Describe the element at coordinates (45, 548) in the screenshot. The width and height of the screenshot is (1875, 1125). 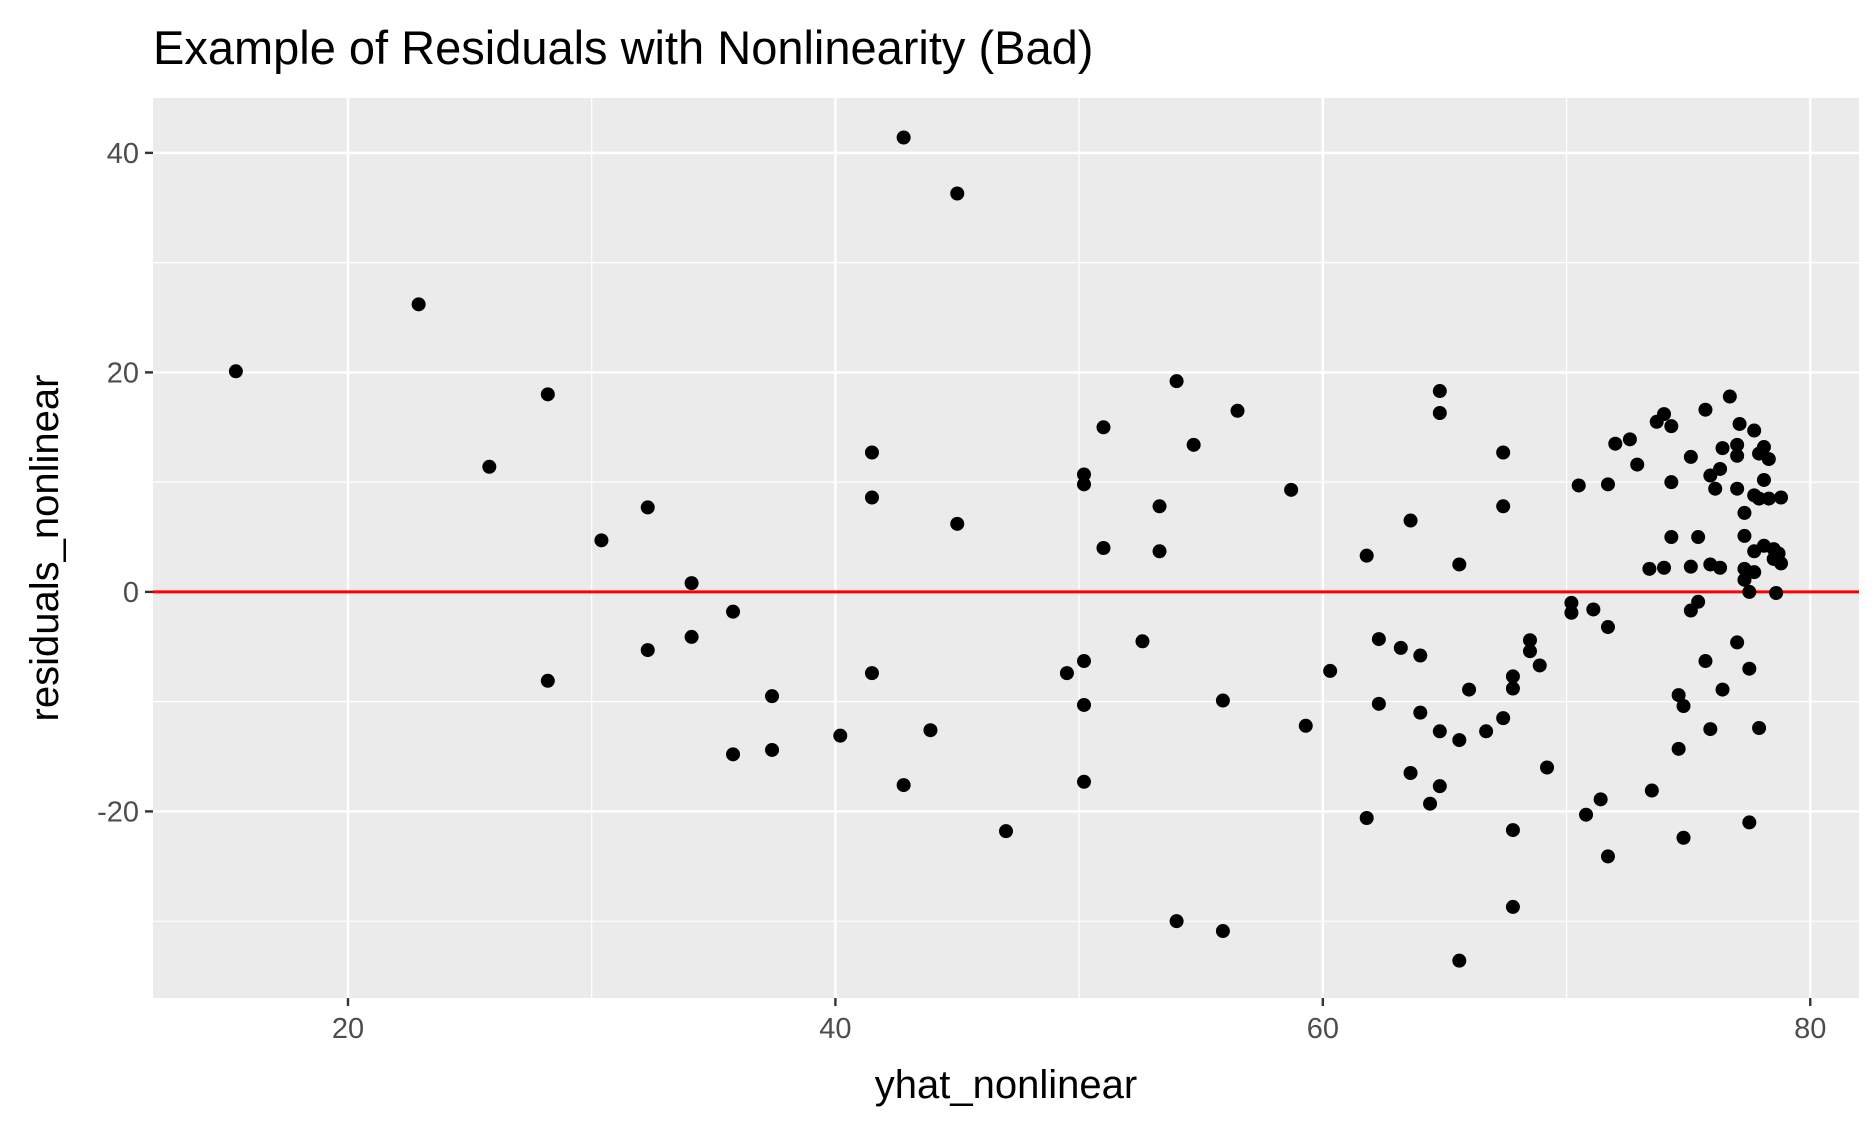
I see `y-axis-label: residuals_nonlinear` at that location.